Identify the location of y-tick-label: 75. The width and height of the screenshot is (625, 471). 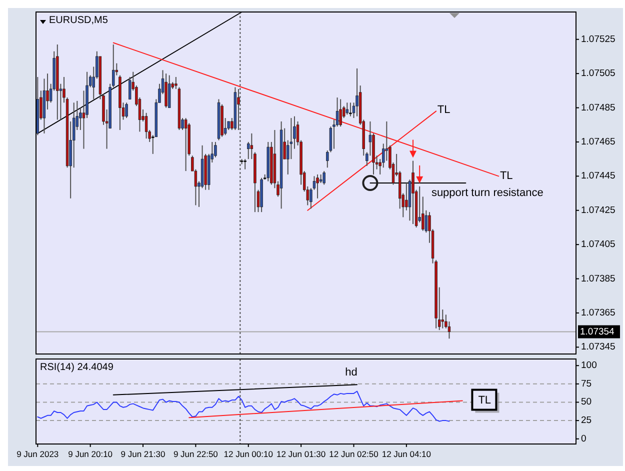
(586, 384).